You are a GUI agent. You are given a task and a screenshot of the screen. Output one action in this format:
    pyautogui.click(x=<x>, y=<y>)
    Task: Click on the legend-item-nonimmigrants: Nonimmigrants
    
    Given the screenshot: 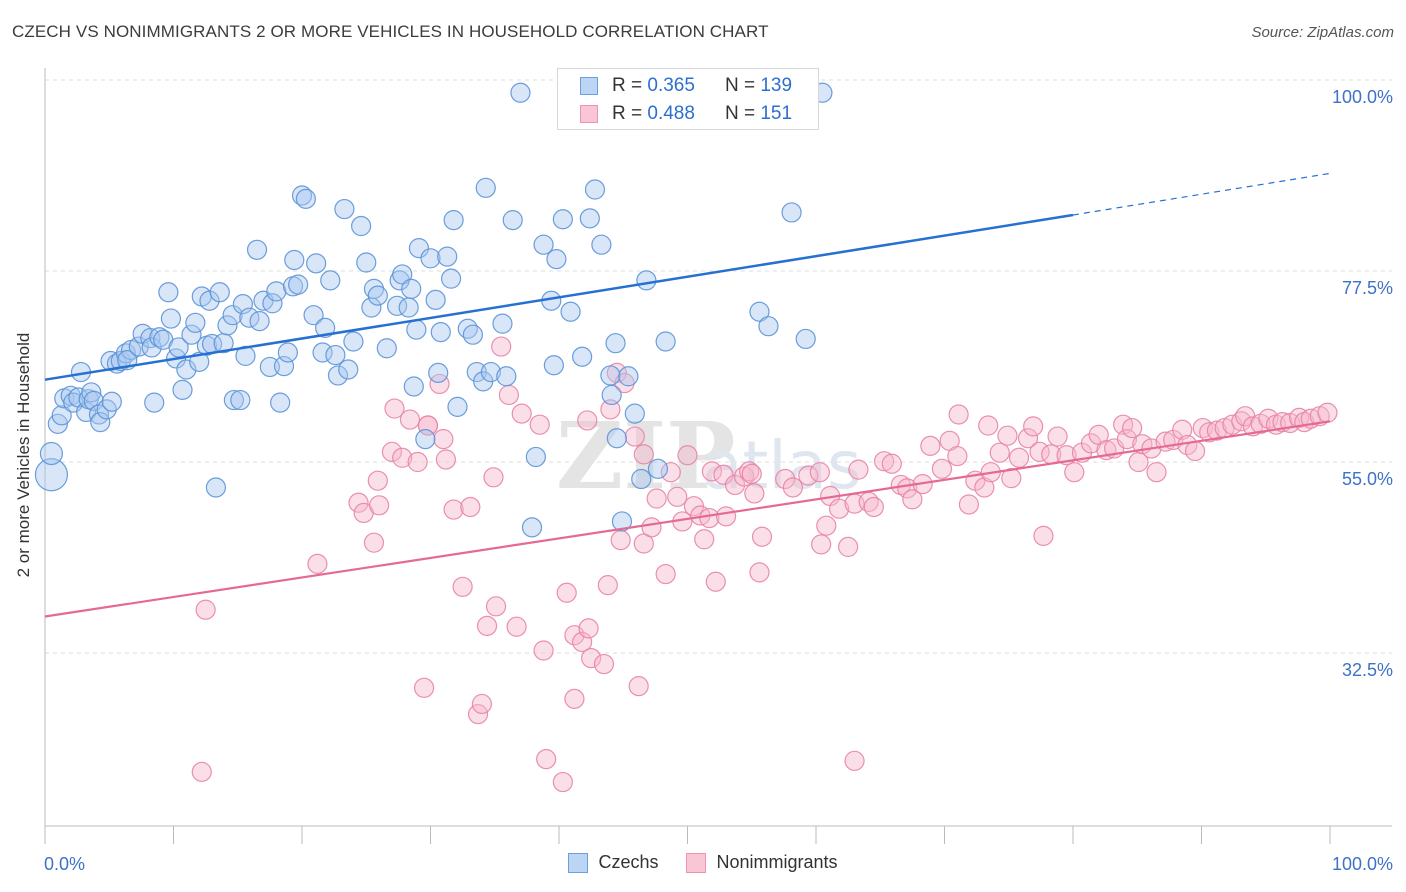 What is the action you would take?
    pyautogui.click(x=762, y=862)
    